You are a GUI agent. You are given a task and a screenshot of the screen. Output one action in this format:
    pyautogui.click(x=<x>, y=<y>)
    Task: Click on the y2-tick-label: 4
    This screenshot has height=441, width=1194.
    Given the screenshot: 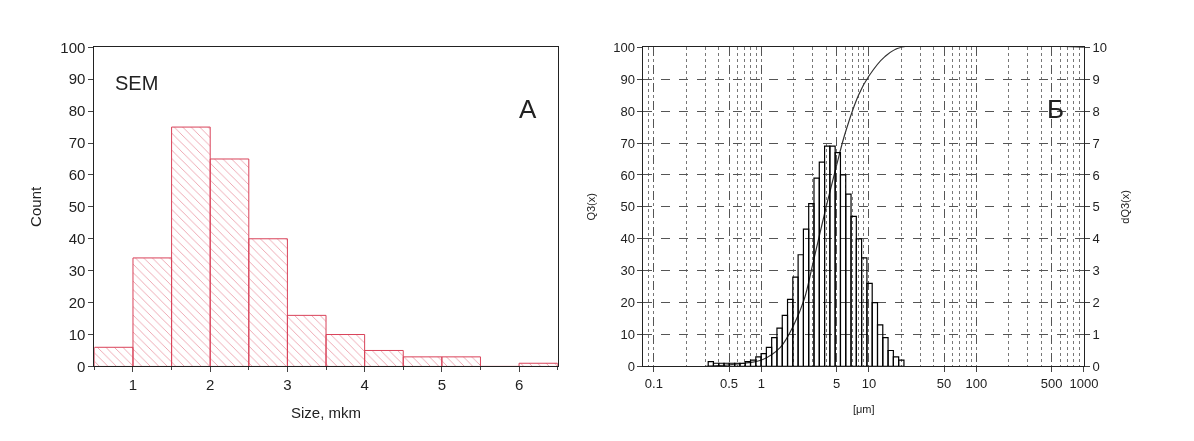 What is the action you would take?
    pyautogui.click(x=1096, y=239)
    